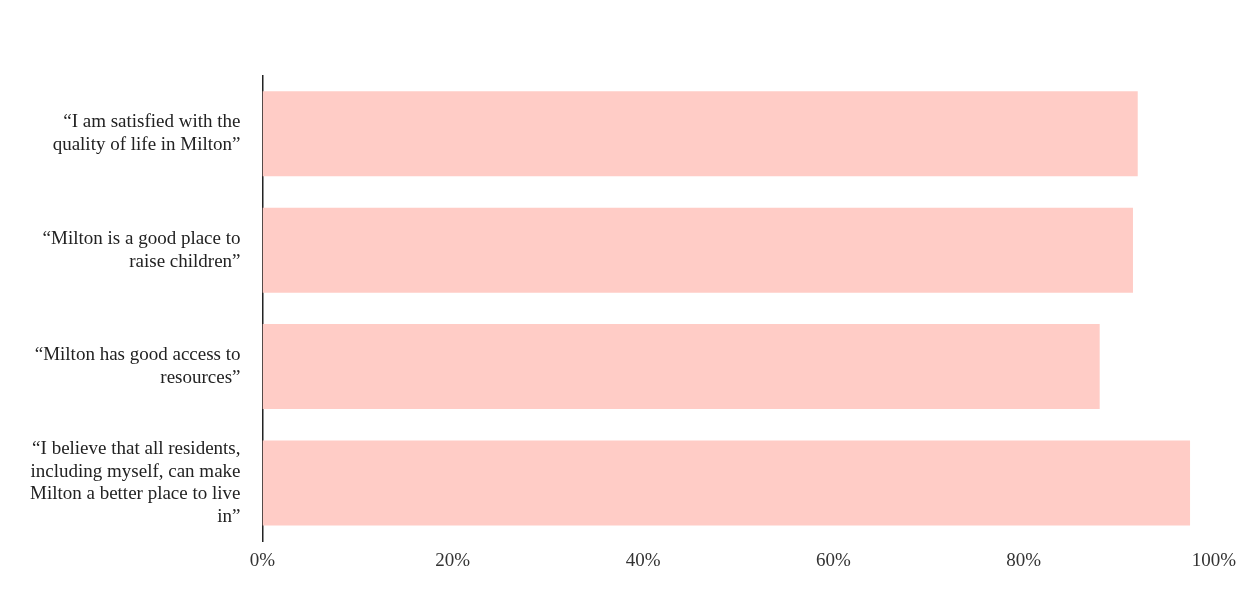 The image size is (1252, 594). Describe the element at coordinates (141, 248) in the screenshot. I see `y-tick-label: “Milton is a good place to raise children”` at that location.